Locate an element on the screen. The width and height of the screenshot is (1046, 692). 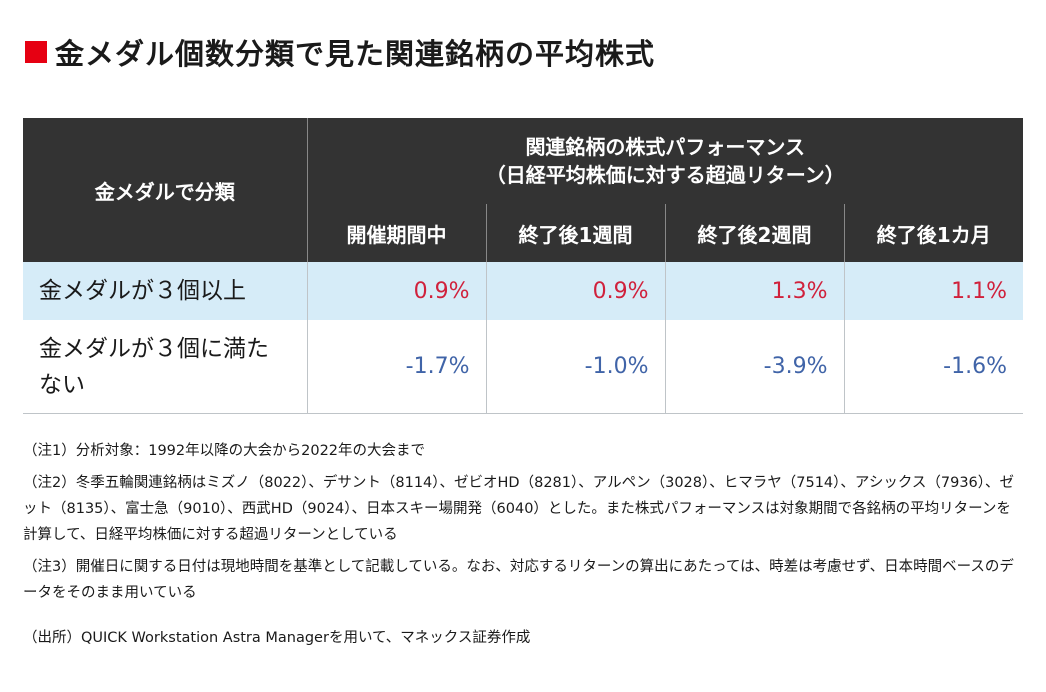
value-cell: -1.6% is located at coordinates (933, 367).